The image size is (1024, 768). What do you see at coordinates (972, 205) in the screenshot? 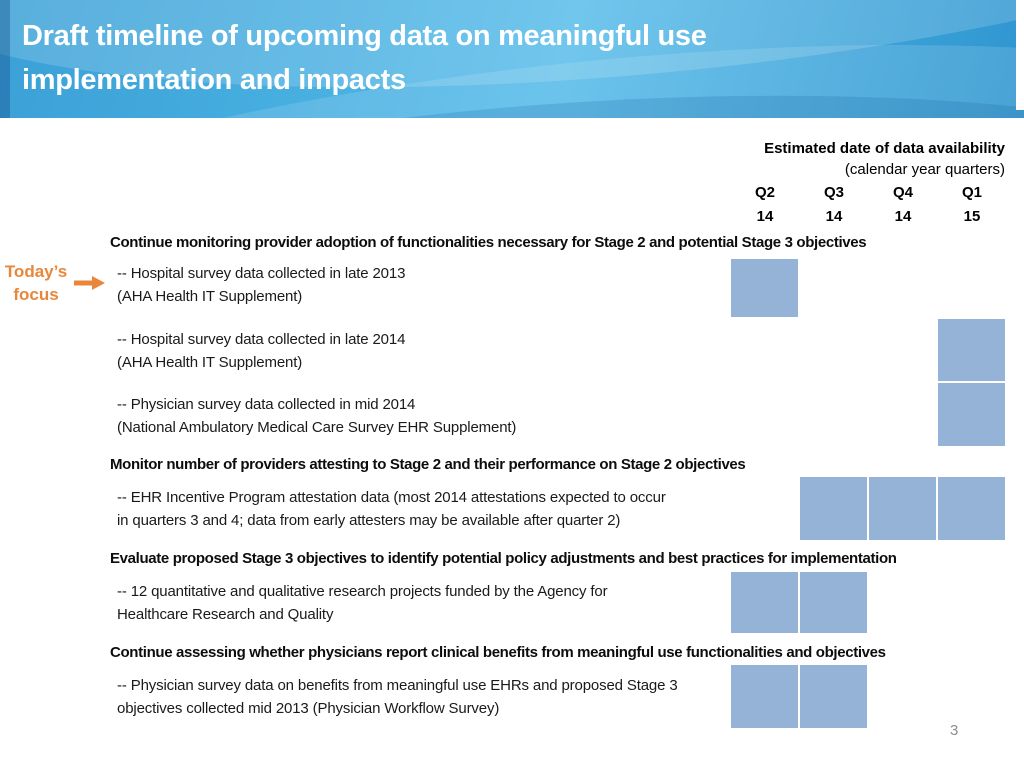
I see `quarter-label: Q1 15` at bounding box center [972, 205].